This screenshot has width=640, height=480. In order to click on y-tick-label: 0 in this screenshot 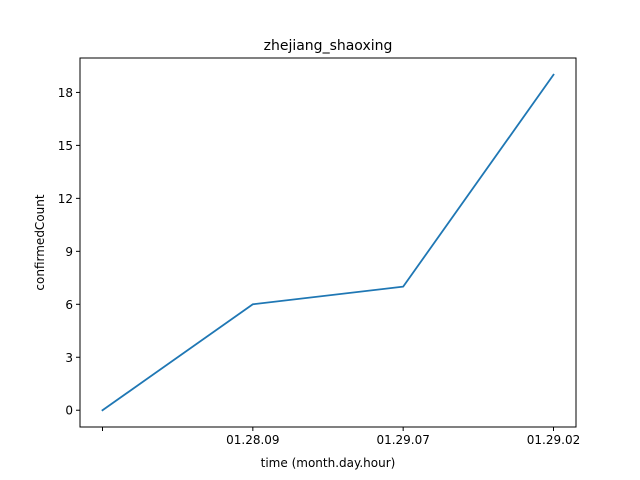, I will do `click(69, 411)`.